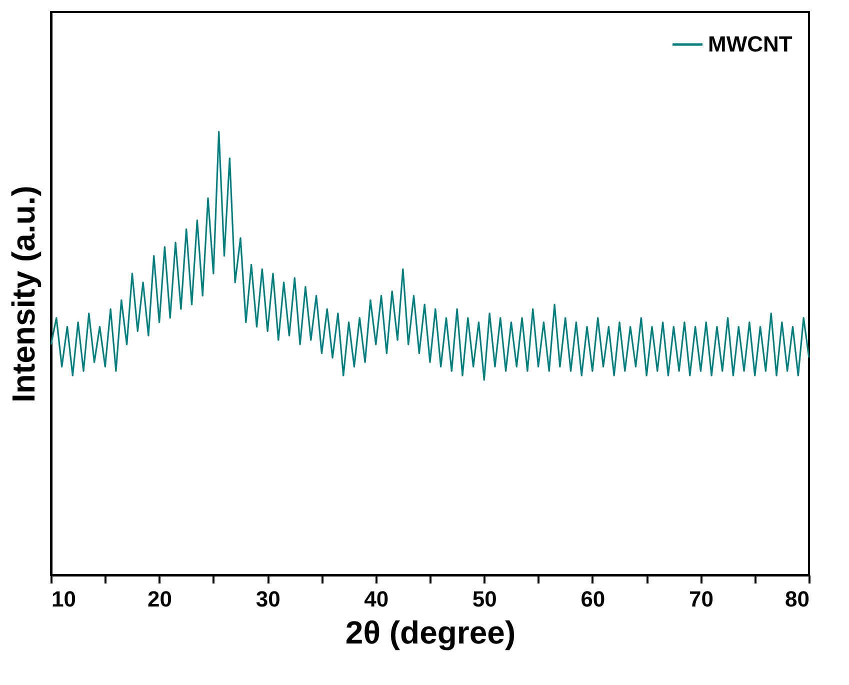 This screenshot has width=849, height=685. I want to click on y-axis-title: Intensity (a.u.), so click(24, 294).